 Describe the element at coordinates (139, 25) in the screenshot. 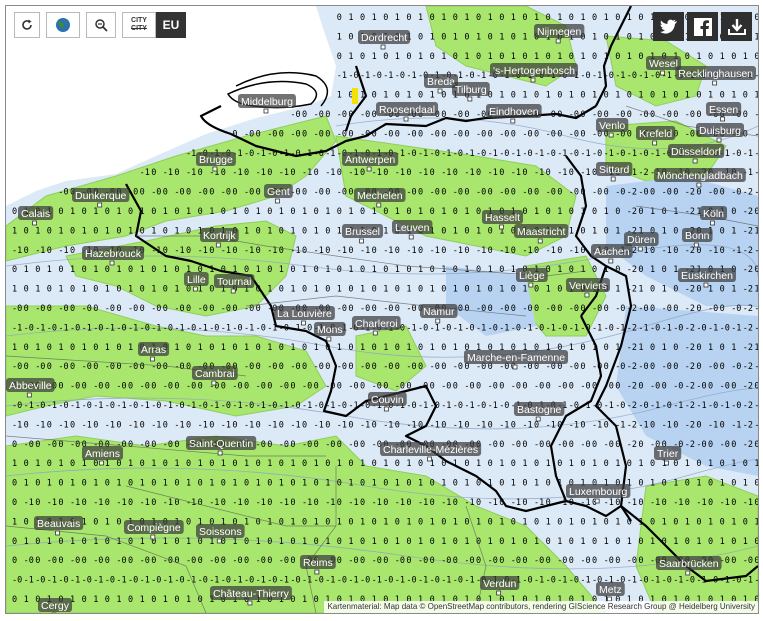

I see `city-toggle-button: CITY CITY` at that location.